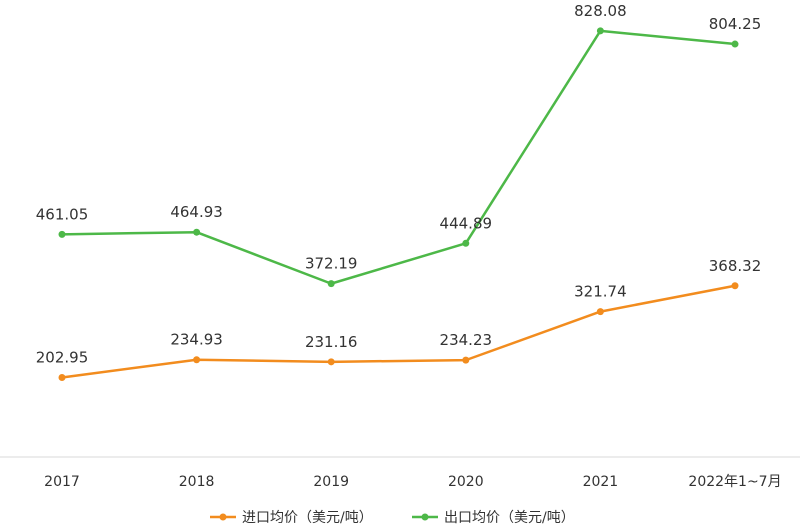  I want to click on legend: 进口均价（美元/吨） 出口均价（美元/吨）, so click(392, 518).